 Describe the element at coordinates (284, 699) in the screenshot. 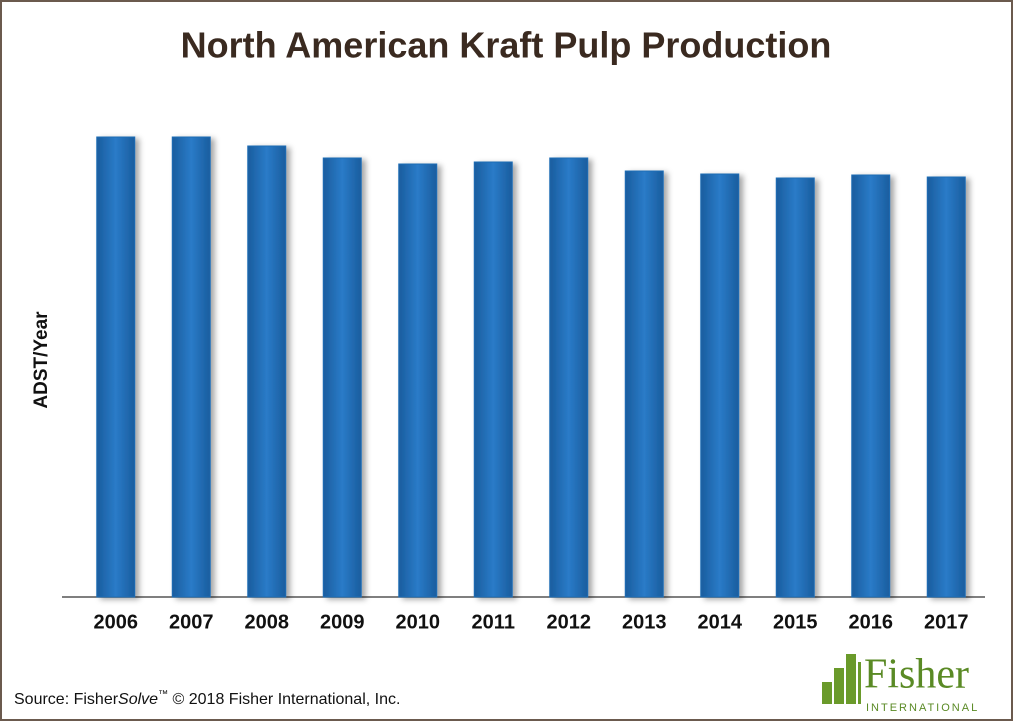

I see `source-rest: © 2018 Fisher International, Inc.` at that location.